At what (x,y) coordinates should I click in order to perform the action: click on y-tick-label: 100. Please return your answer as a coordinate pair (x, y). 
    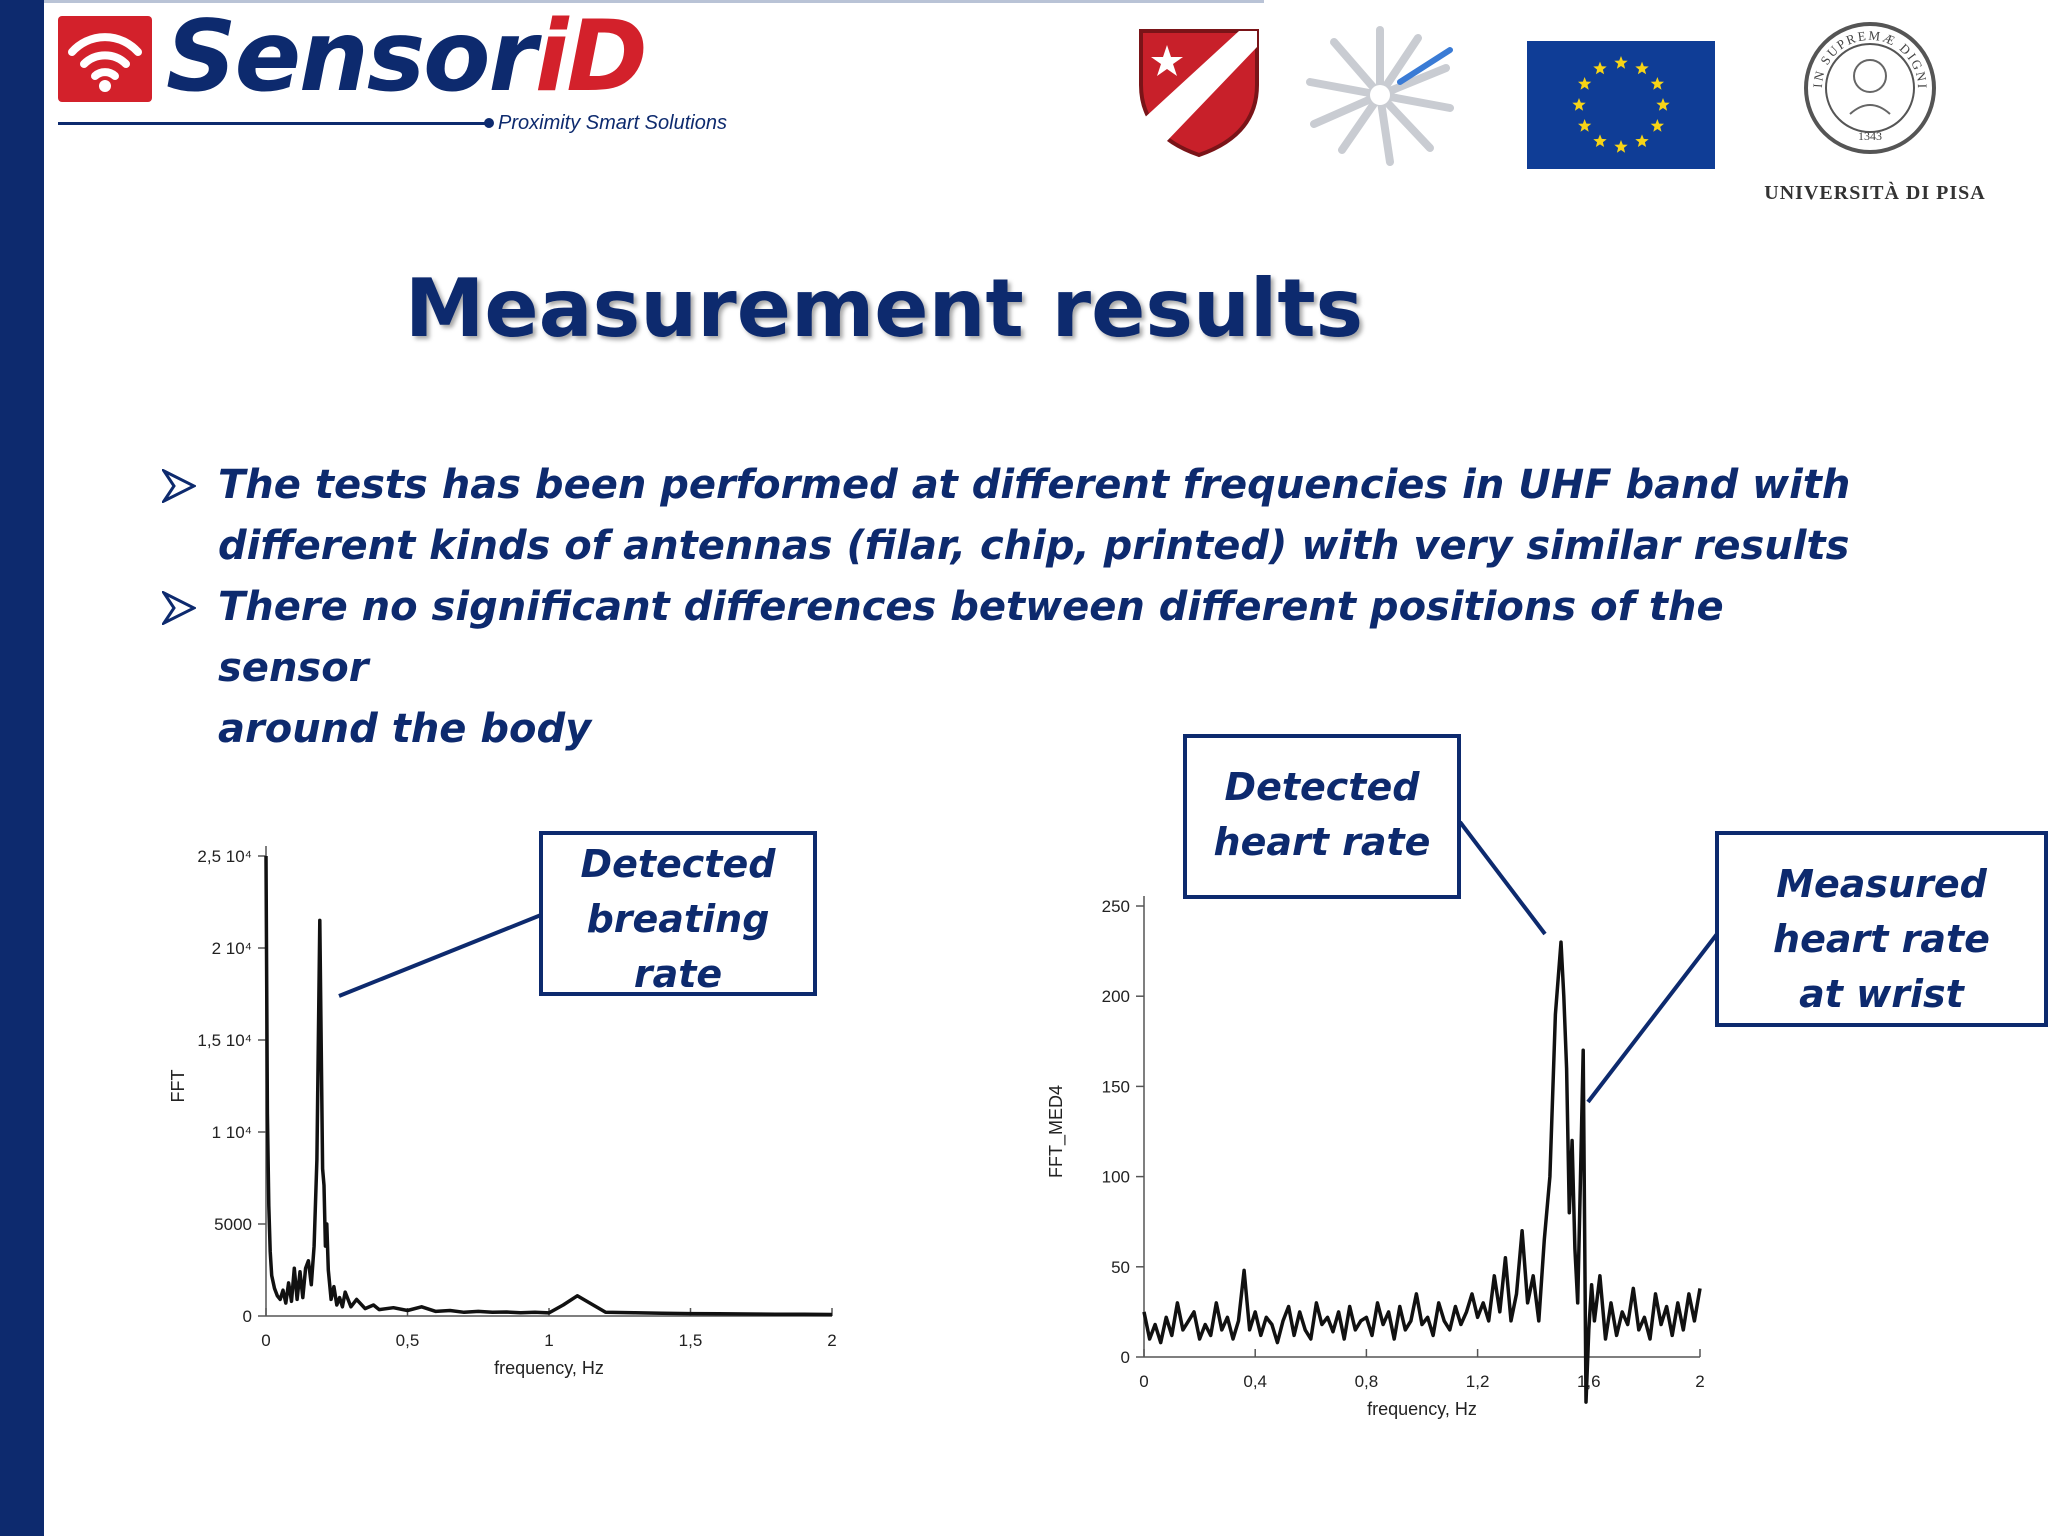
    Looking at the image, I should click on (1116, 1177).